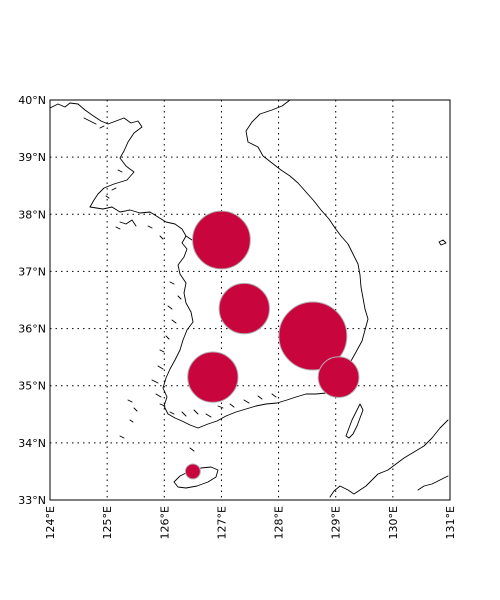  I want to click on lon-tick-label: 129°E, so click(336, 522).